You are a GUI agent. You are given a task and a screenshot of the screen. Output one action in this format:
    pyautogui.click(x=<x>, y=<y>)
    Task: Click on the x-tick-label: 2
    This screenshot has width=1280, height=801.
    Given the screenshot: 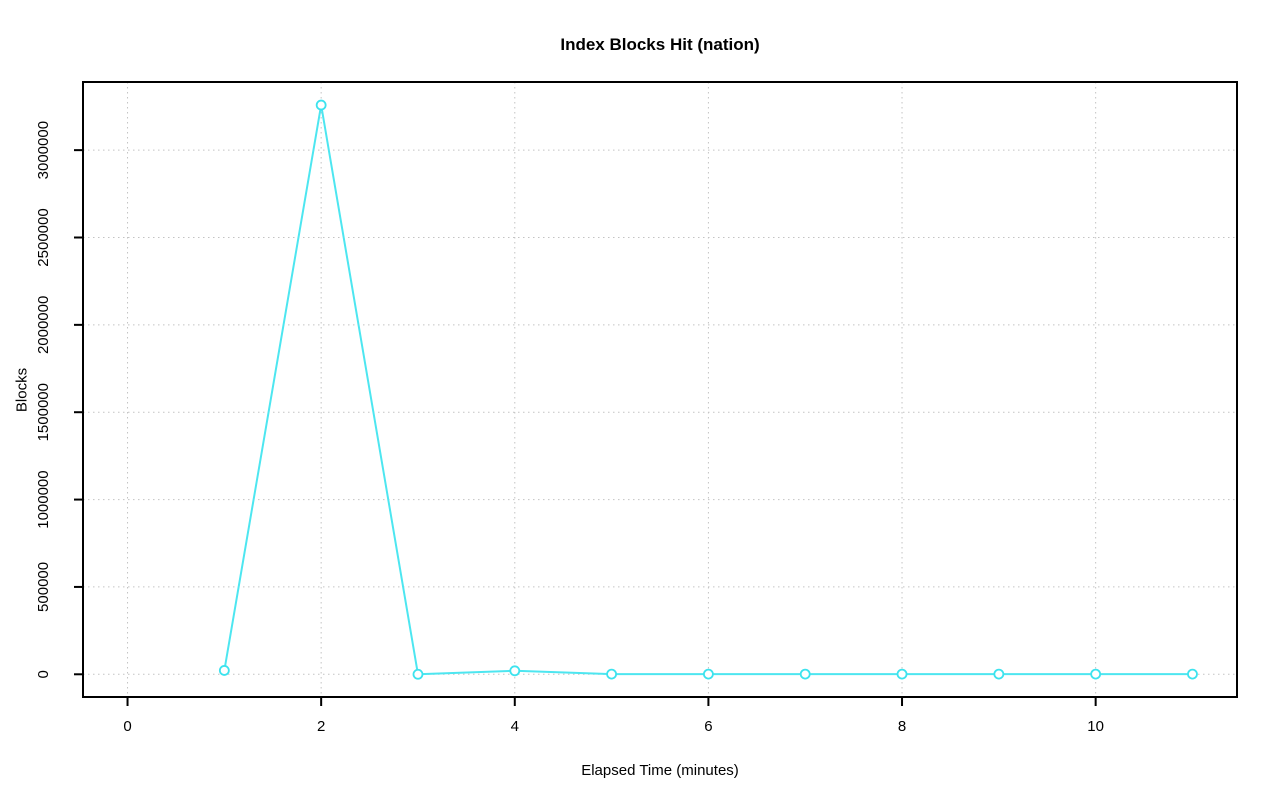 What is the action you would take?
    pyautogui.click(x=321, y=726)
    